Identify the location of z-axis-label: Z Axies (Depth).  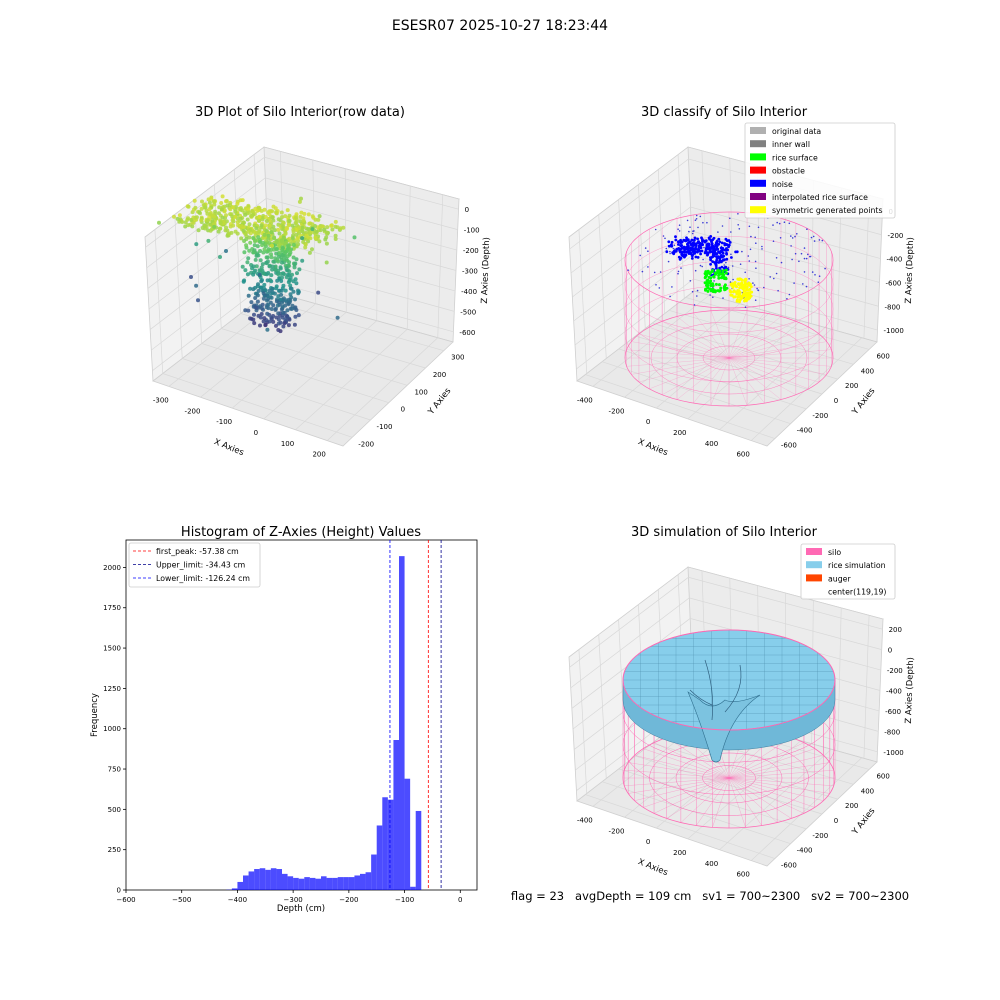
(910, 690).